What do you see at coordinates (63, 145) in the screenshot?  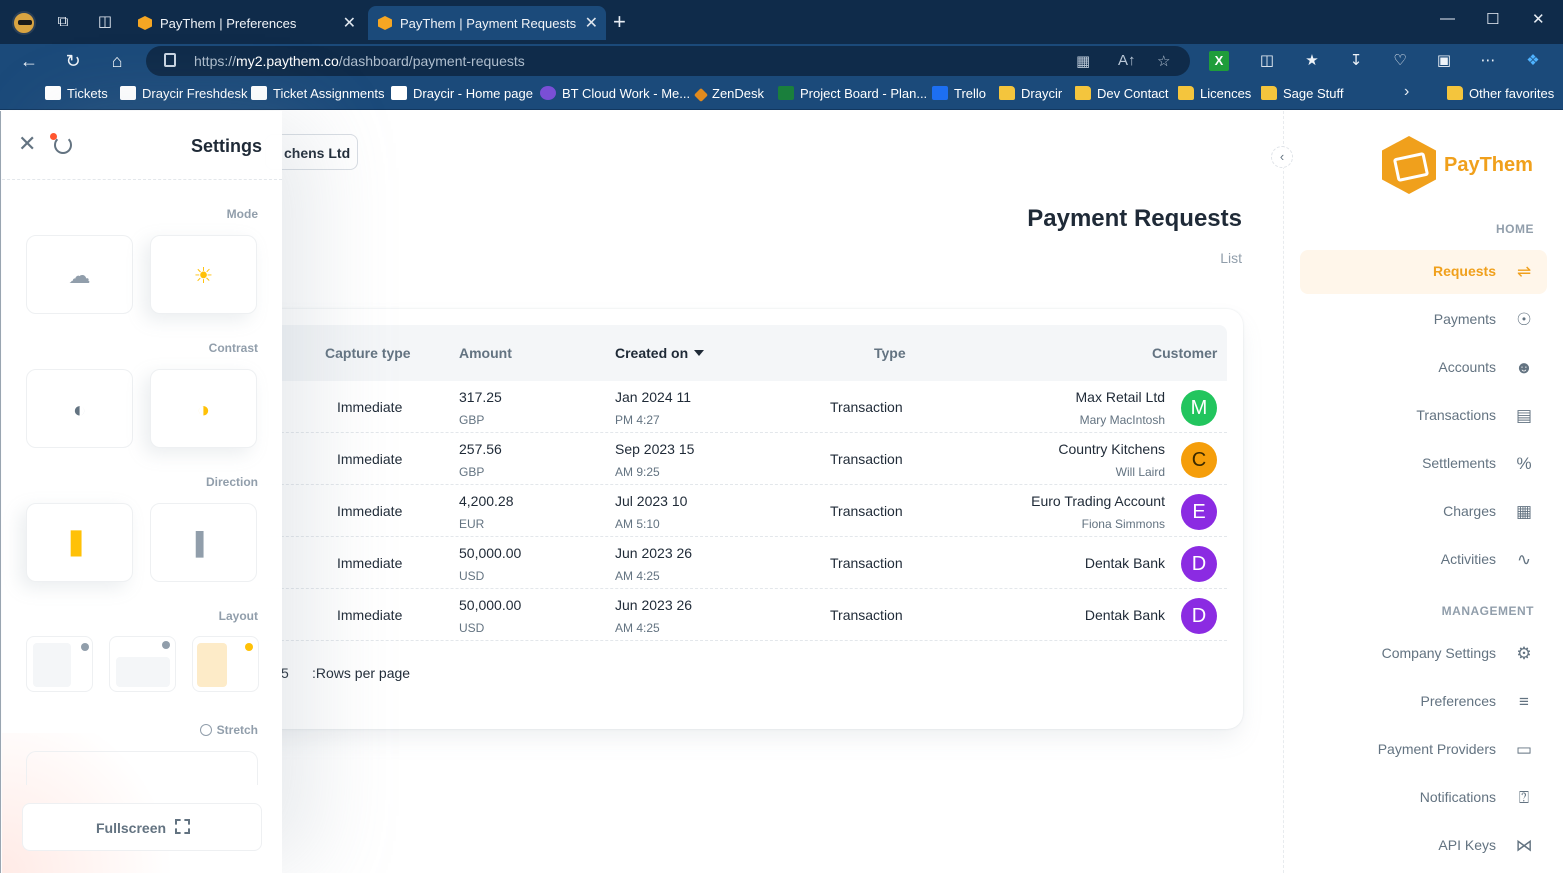 I see `reset-icon` at bounding box center [63, 145].